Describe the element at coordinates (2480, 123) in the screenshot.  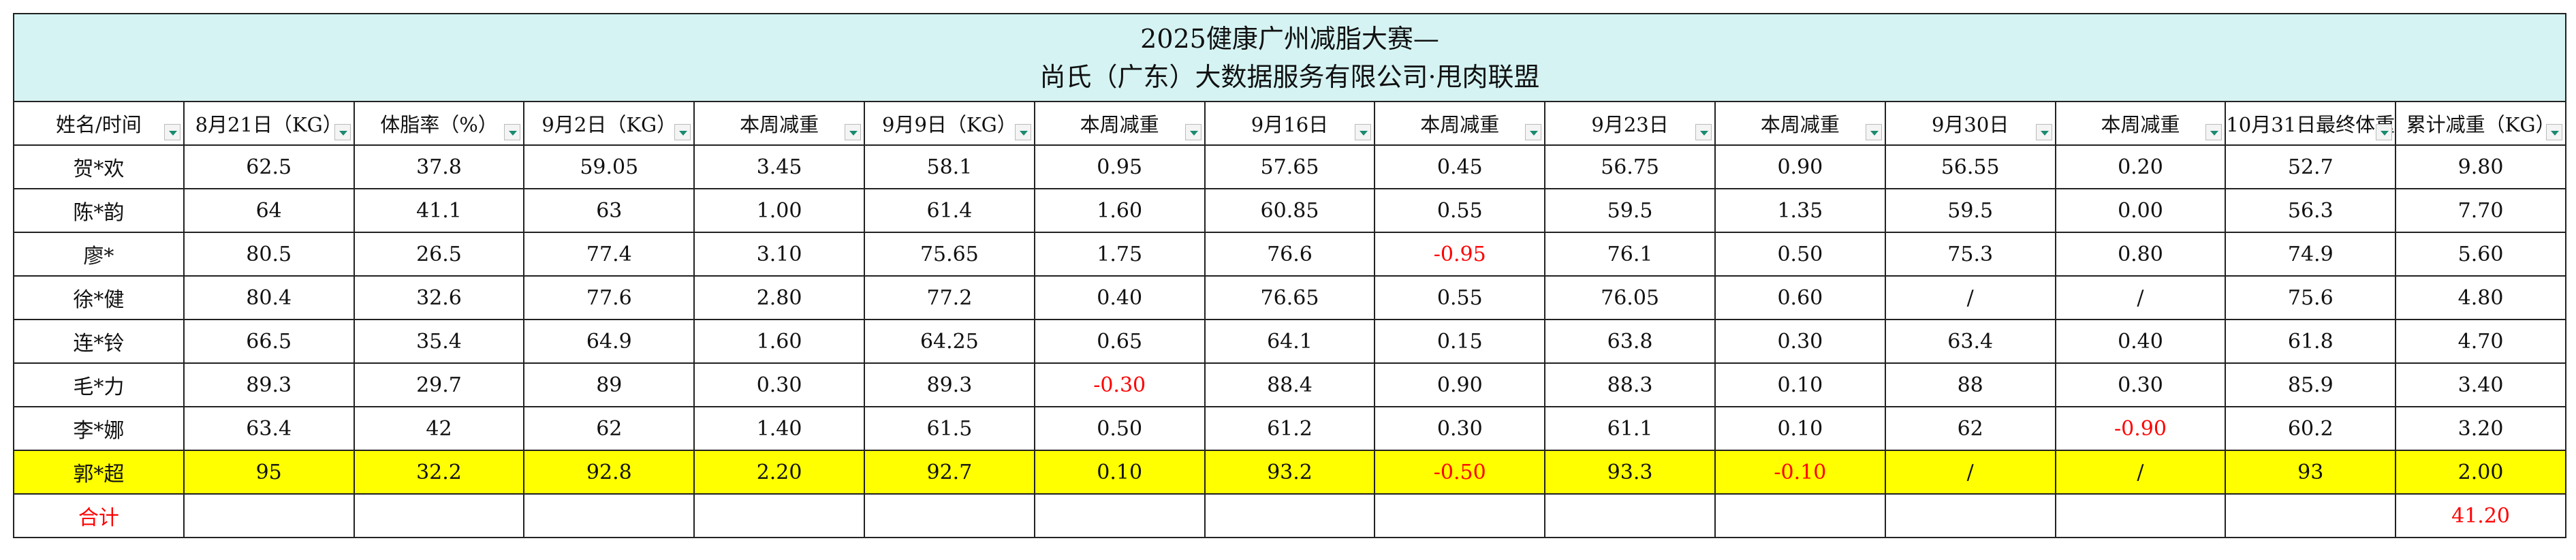
I see `header-cell: 累计减重（KG）` at that location.